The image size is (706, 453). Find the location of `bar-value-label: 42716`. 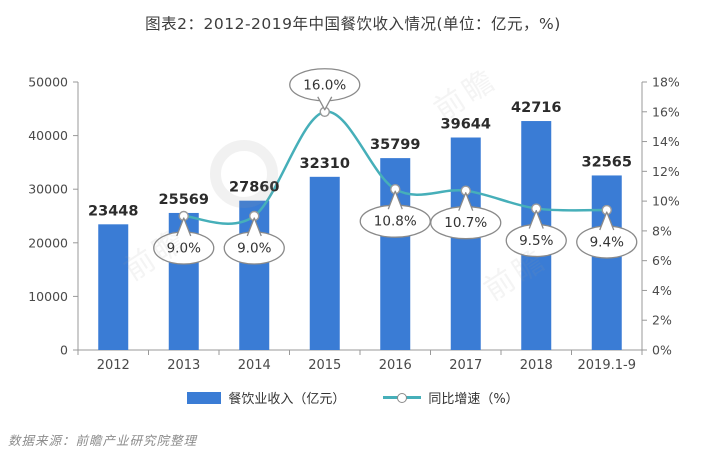

bar-value-label: 42716 is located at coordinates (536, 108).